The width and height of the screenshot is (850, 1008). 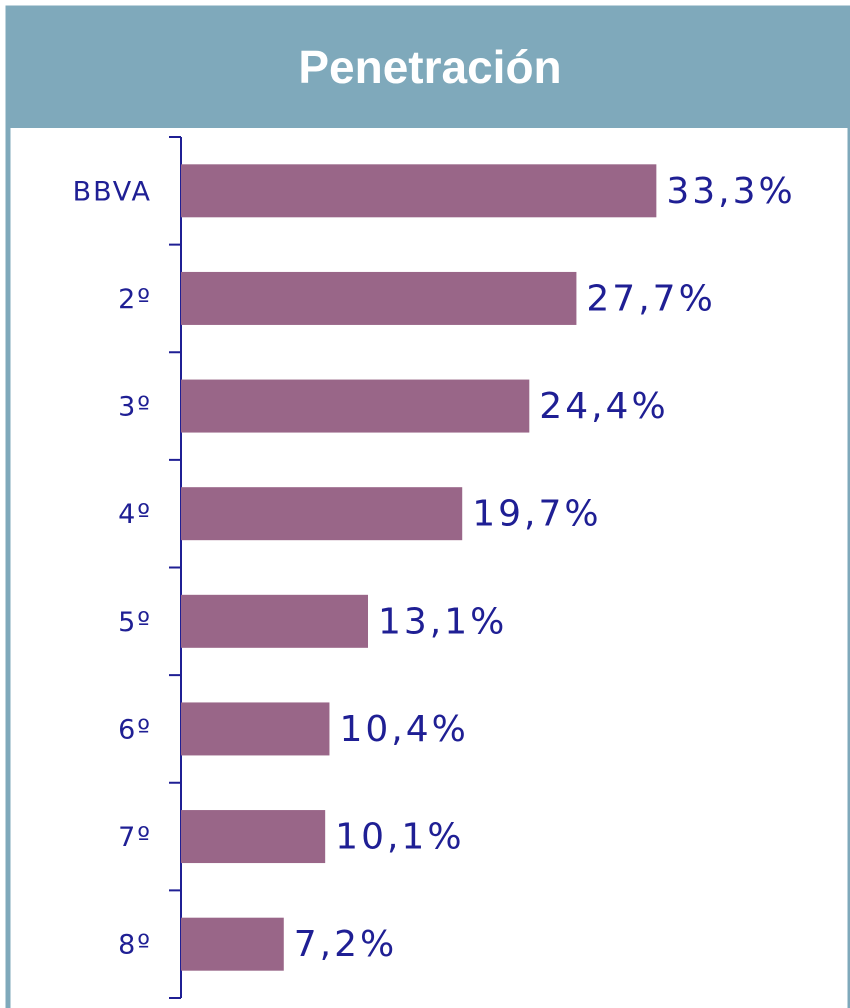 What do you see at coordinates (730, 191) in the screenshot?
I see `value-label: 33,3%` at bounding box center [730, 191].